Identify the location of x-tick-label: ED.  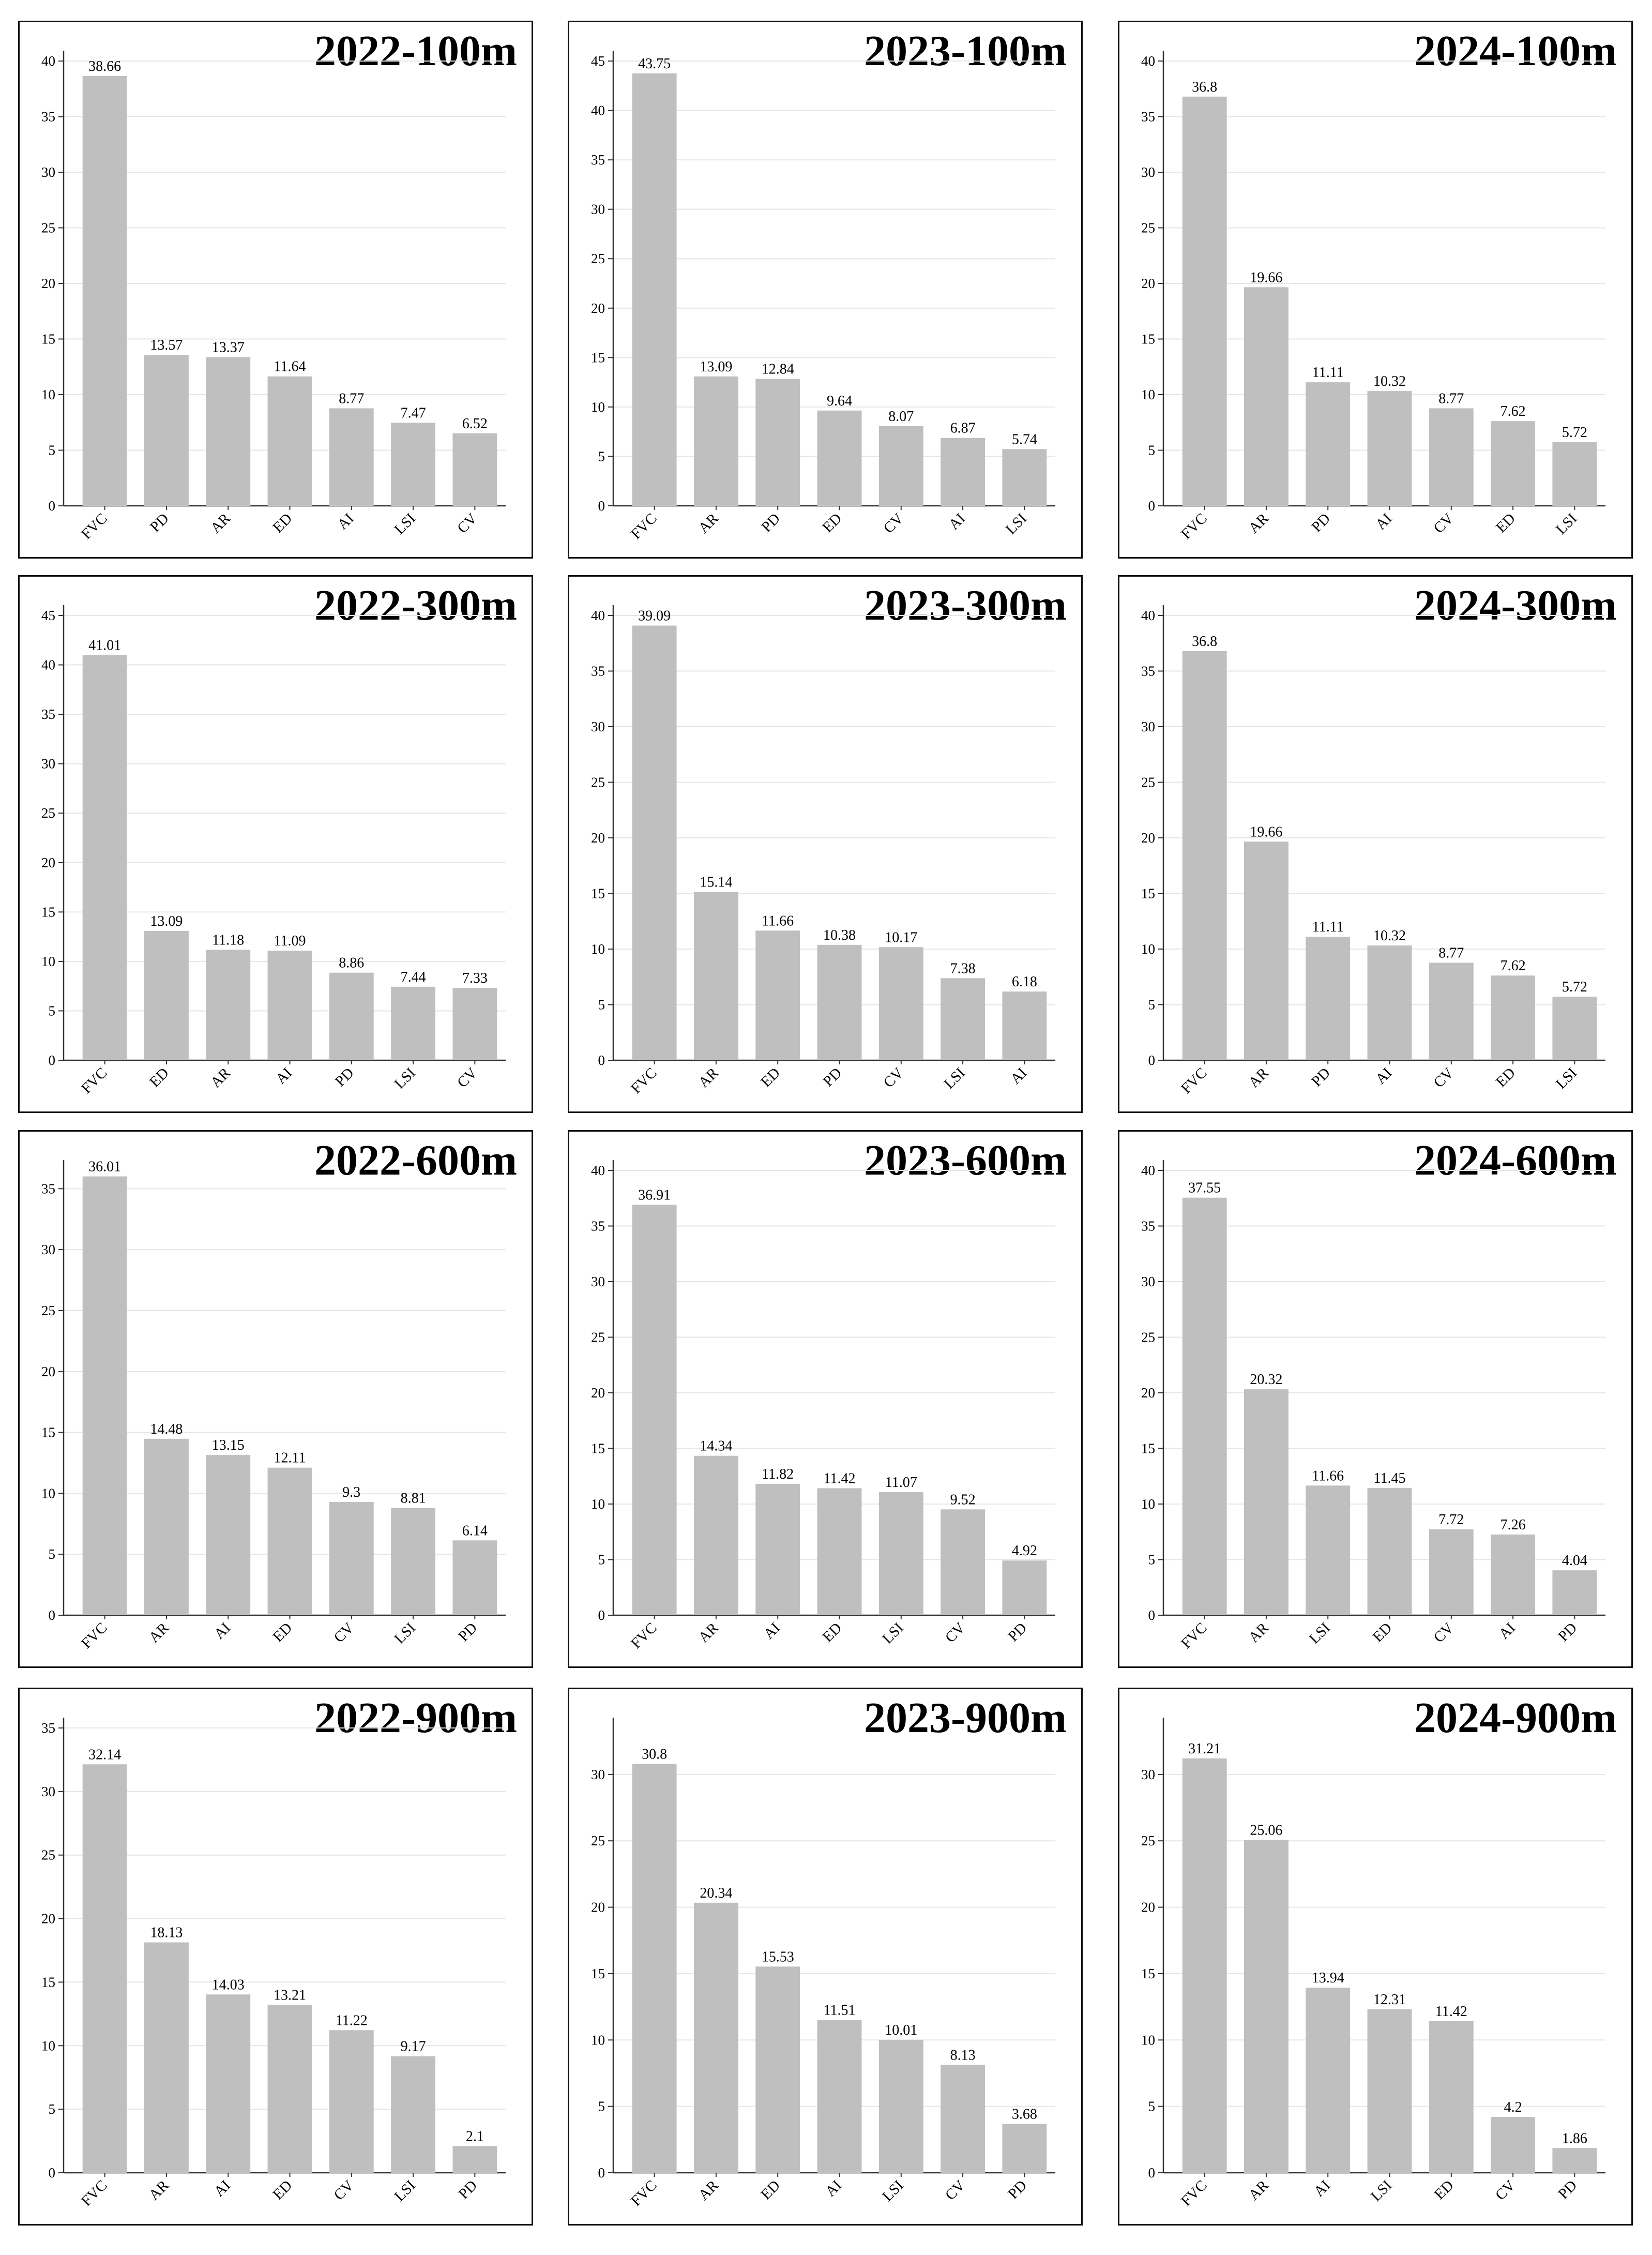
(159, 1077).